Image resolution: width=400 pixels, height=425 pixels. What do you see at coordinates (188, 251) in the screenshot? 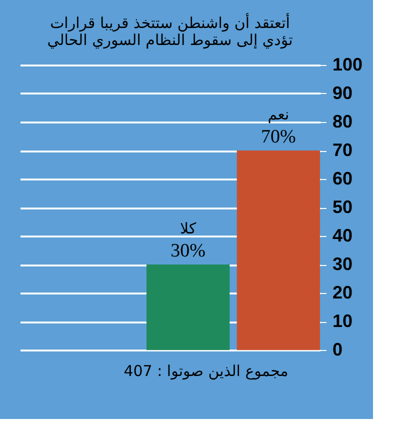
I see `data-label: 30%` at bounding box center [188, 251].